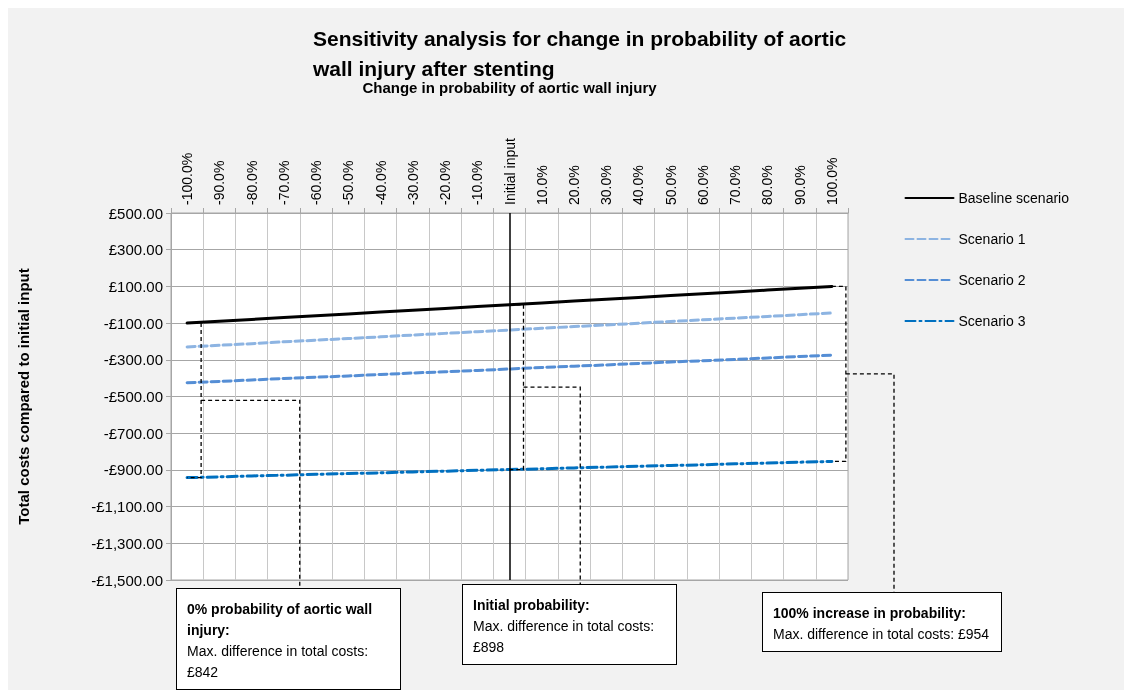 The width and height of the screenshot is (1132, 698). Describe the element at coordinates (133, 323) in the screenshot. I see `y-tick-label: -£100.00` at that location.